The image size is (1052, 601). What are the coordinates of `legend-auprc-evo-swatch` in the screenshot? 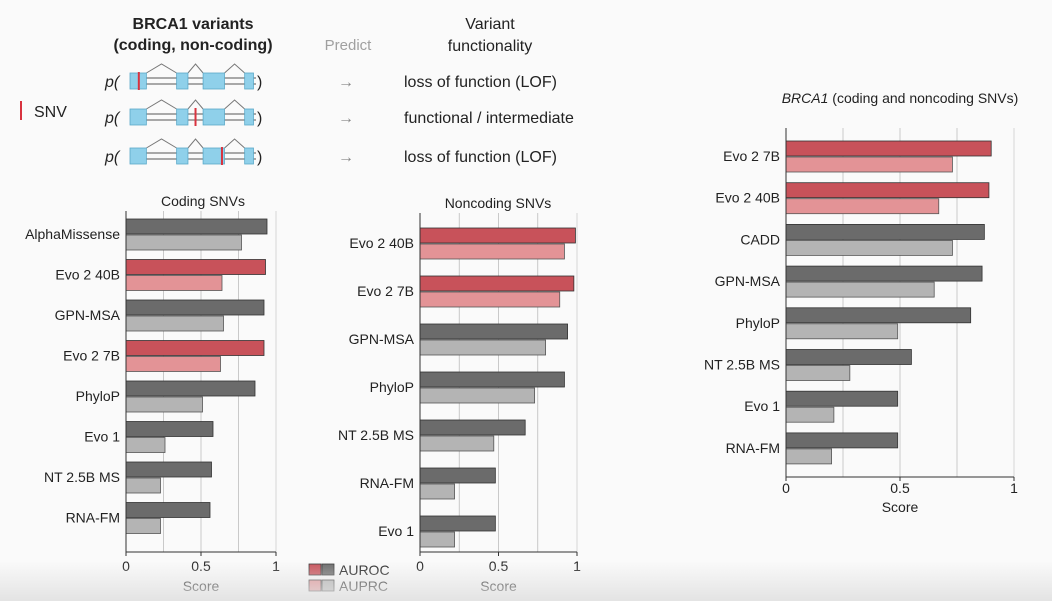 It's located at (315, 585).